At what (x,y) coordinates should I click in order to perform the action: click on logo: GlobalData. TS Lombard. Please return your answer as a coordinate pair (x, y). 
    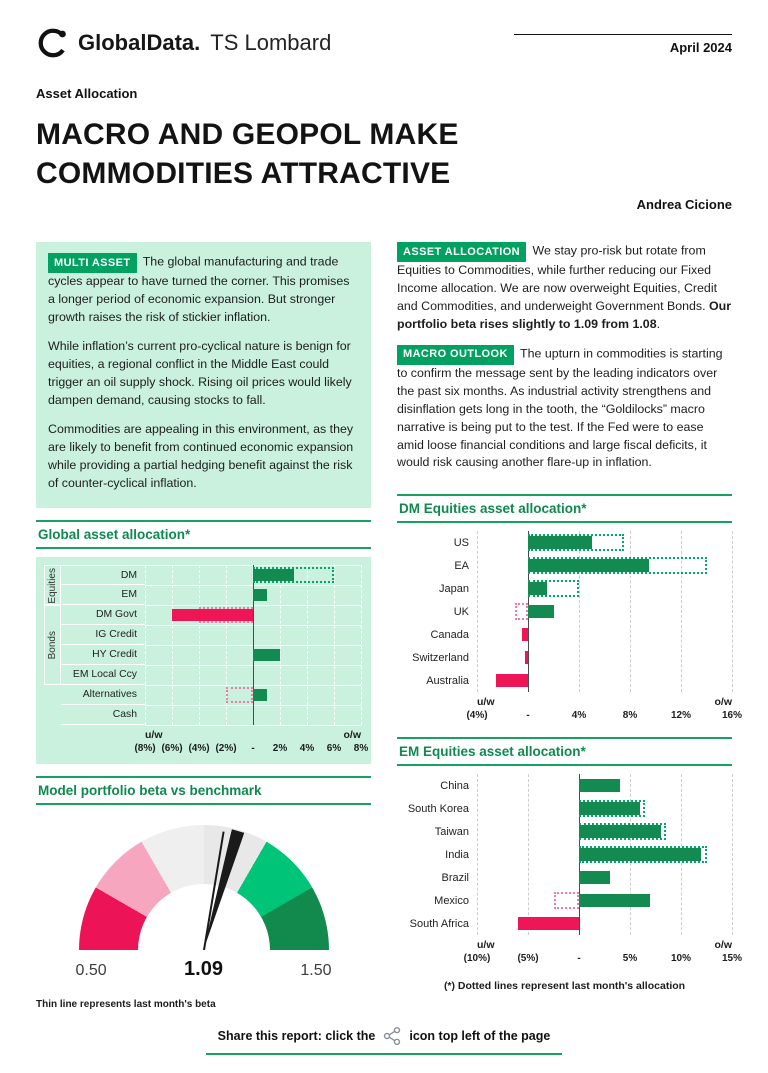
    Looking at the image, I should click on (183, 43).